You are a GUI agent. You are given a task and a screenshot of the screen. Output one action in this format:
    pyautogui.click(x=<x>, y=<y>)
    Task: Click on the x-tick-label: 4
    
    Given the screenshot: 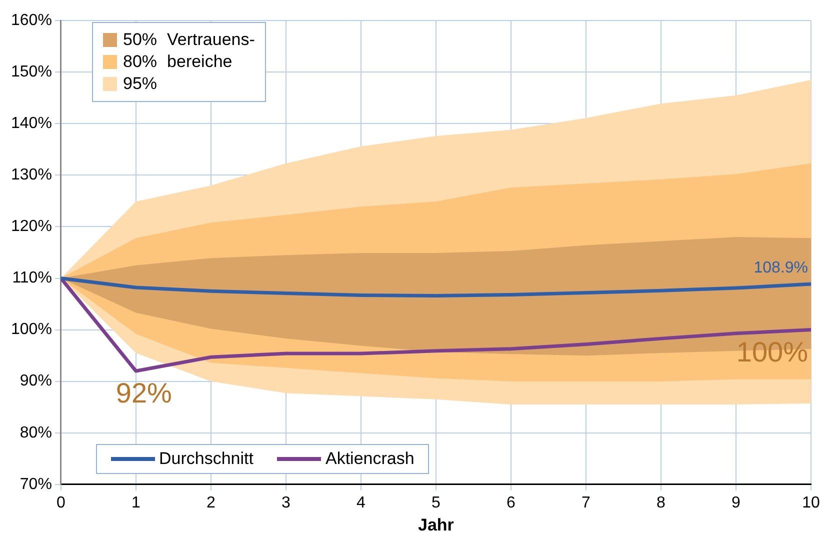 What is the action you would take?
    pyautogui.click(x=361, y=503)
    